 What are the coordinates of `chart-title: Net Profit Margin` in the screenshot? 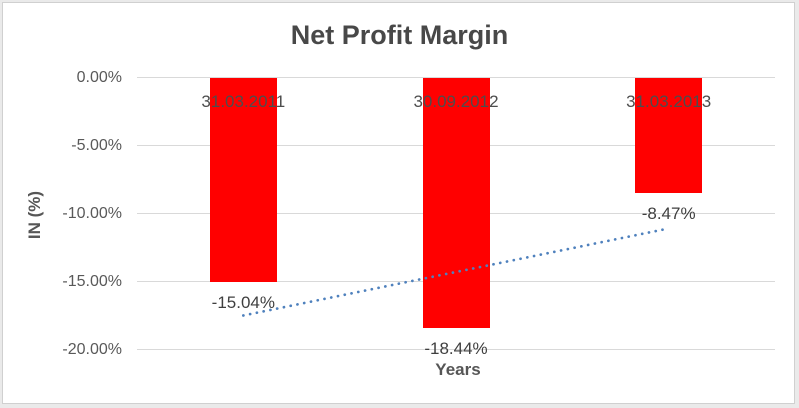 It's located at (399, 35).